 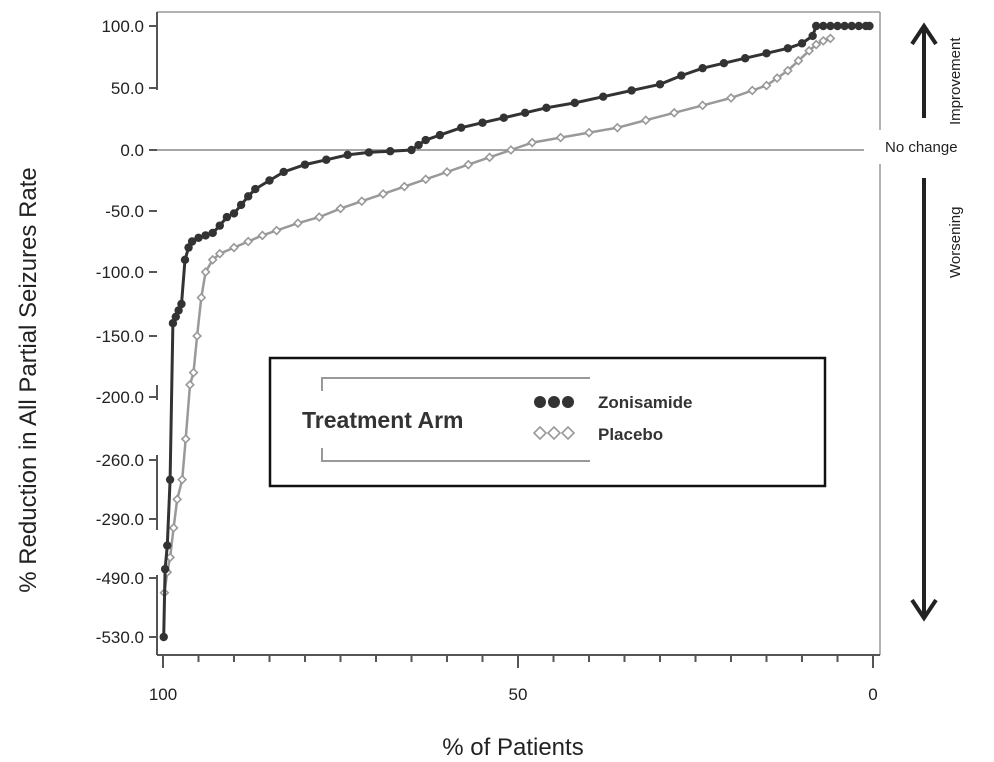 I want to click on y-tick-label: -260.0, so click(x=120, y=460).